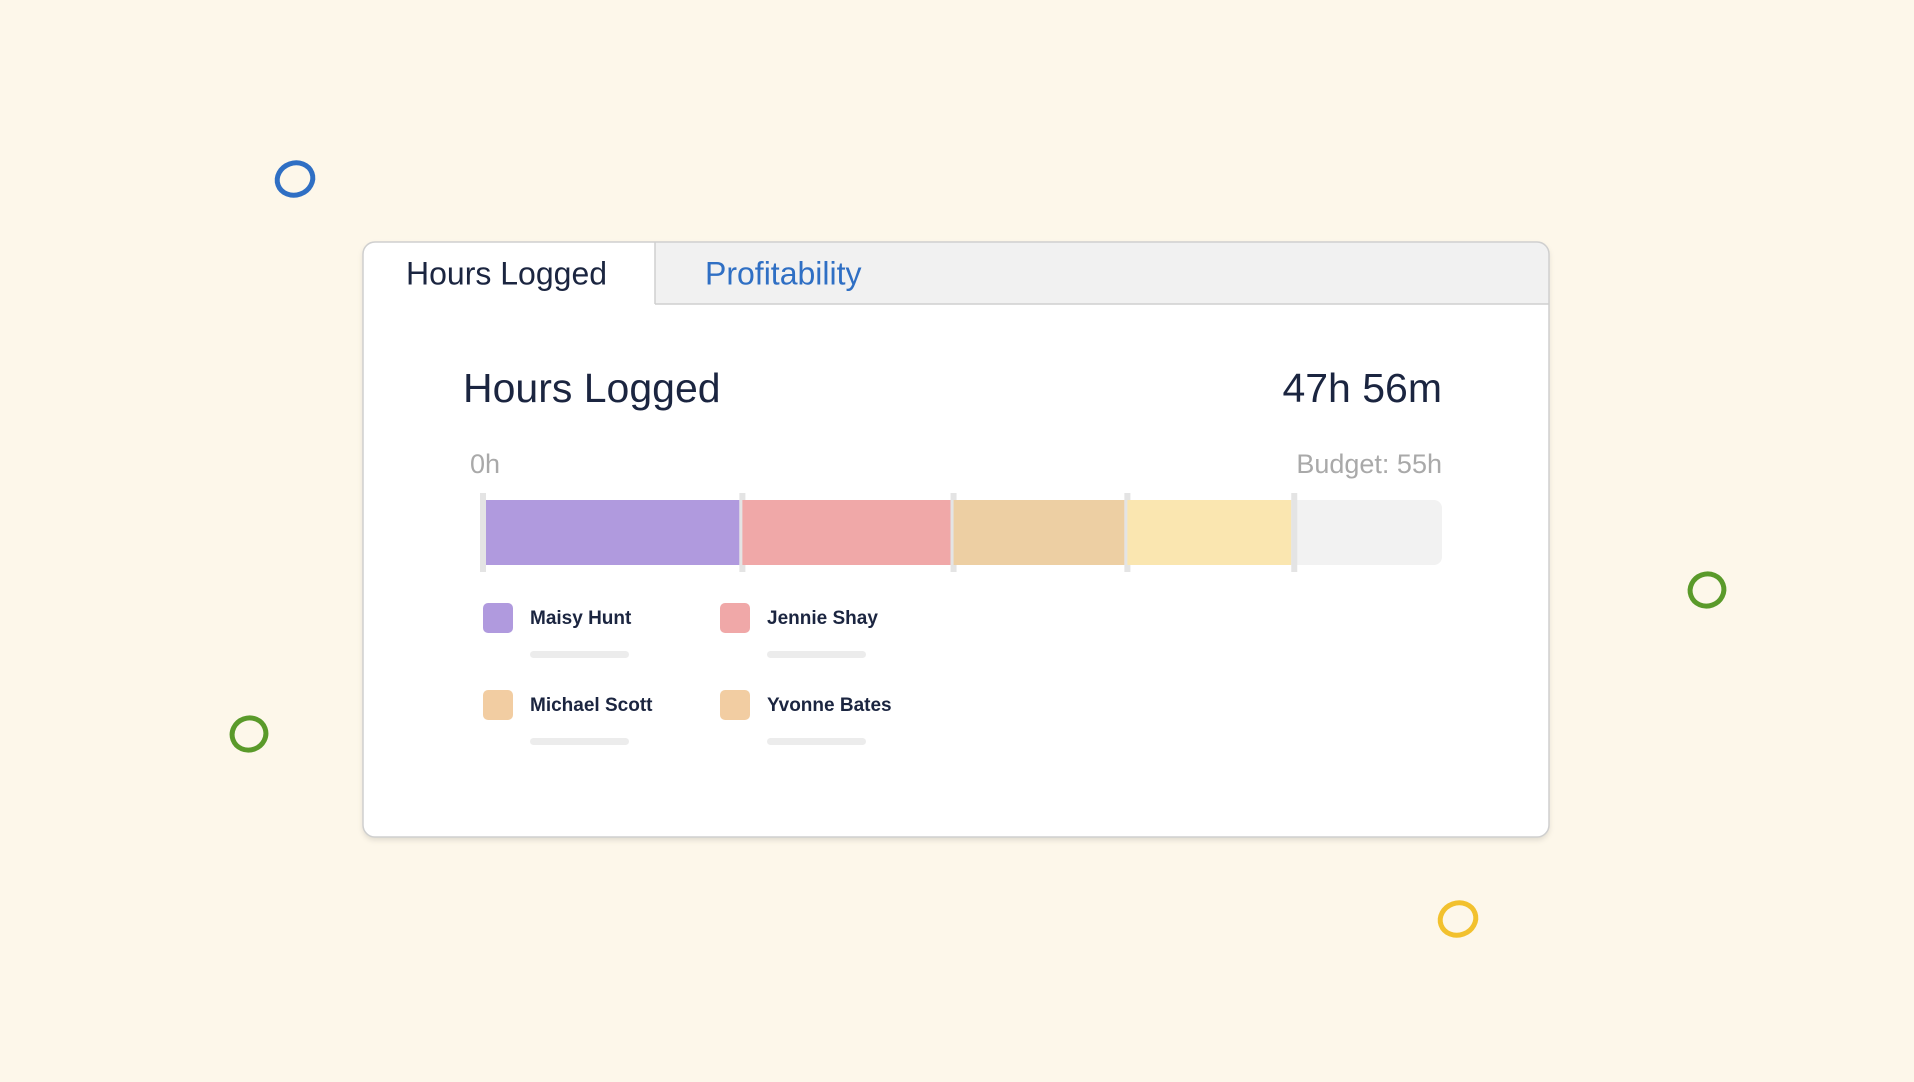  I want to click on total-hours: 47h 56m, so click(1362, 388).